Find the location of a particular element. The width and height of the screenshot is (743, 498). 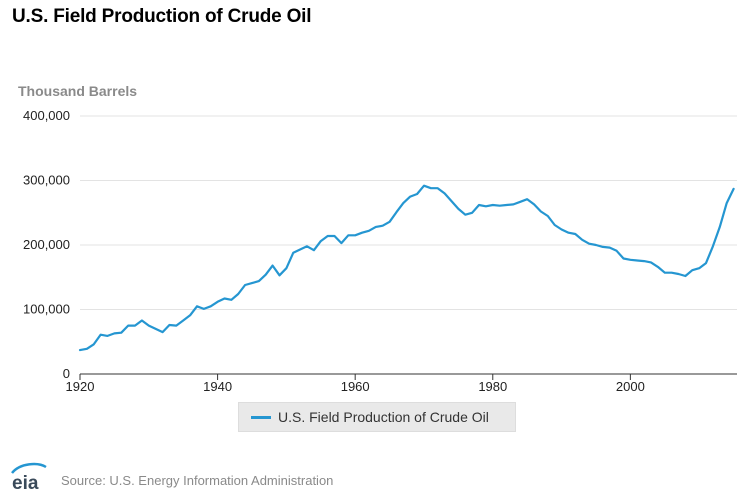

x-tick-label: 1920 is located at coordinates (80, 386).